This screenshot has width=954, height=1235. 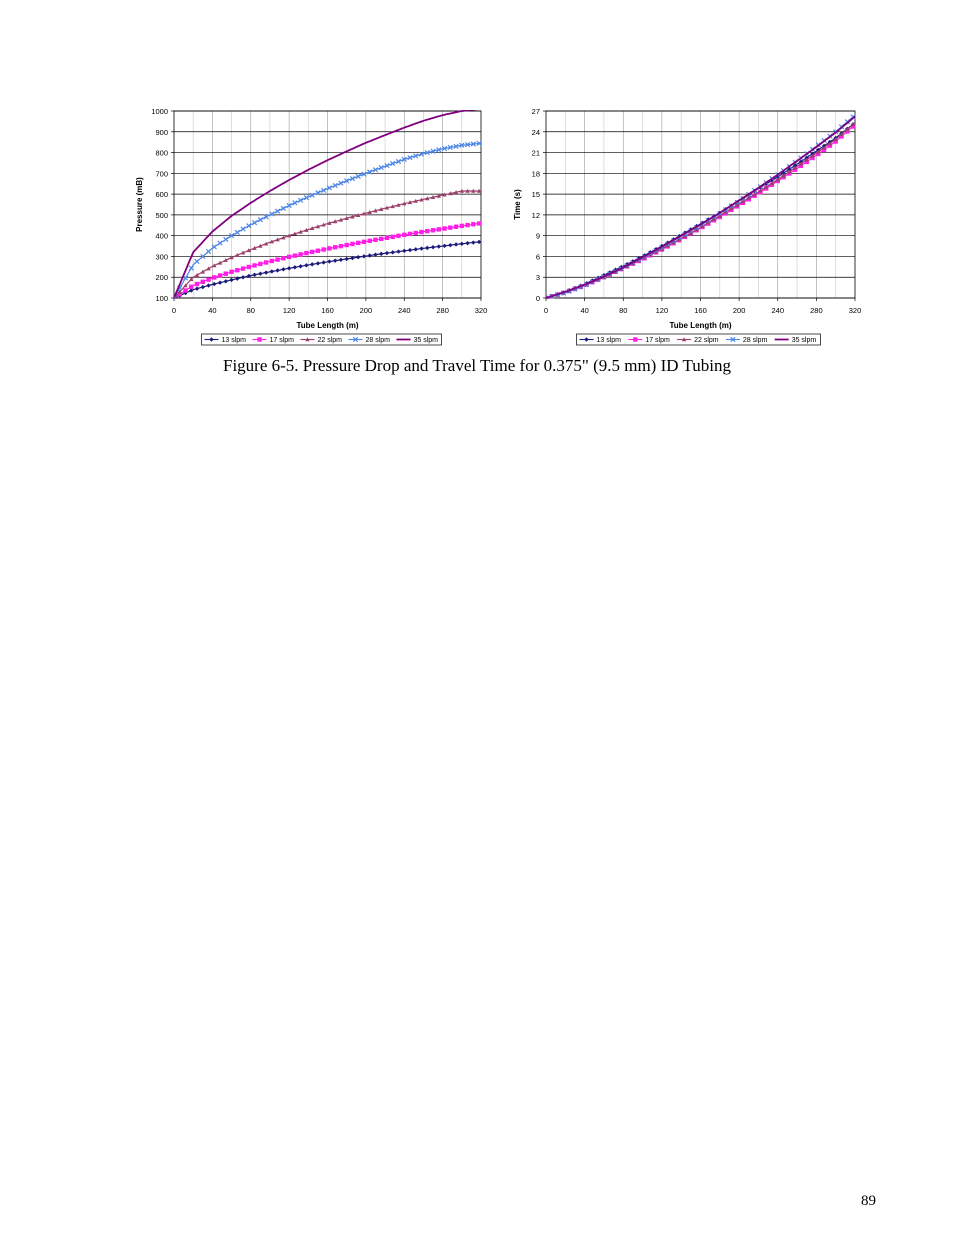 What do you see at coordinates (378, 340) in the screenshot?
I see `legend-label: 28 slpm` at bounding box center [378, 340].